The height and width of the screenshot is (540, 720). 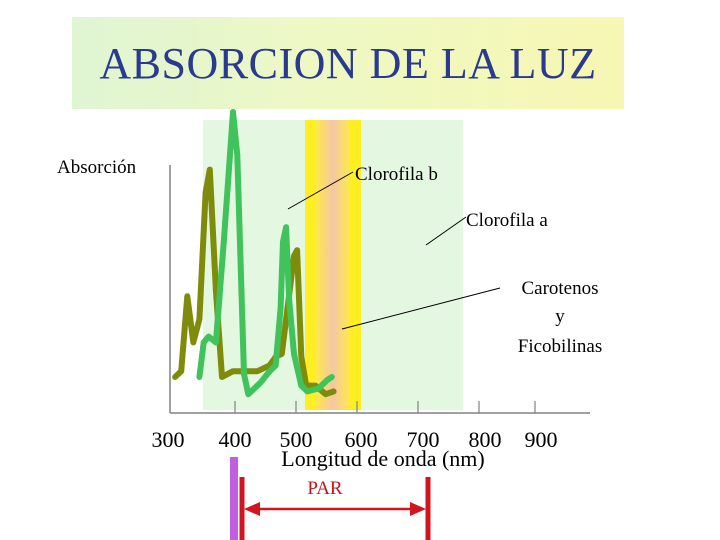 What do you see at coordinates (254, 282) in the screenshot?
I see `series-line-clorofila-a` at bounding box center [254, 282].